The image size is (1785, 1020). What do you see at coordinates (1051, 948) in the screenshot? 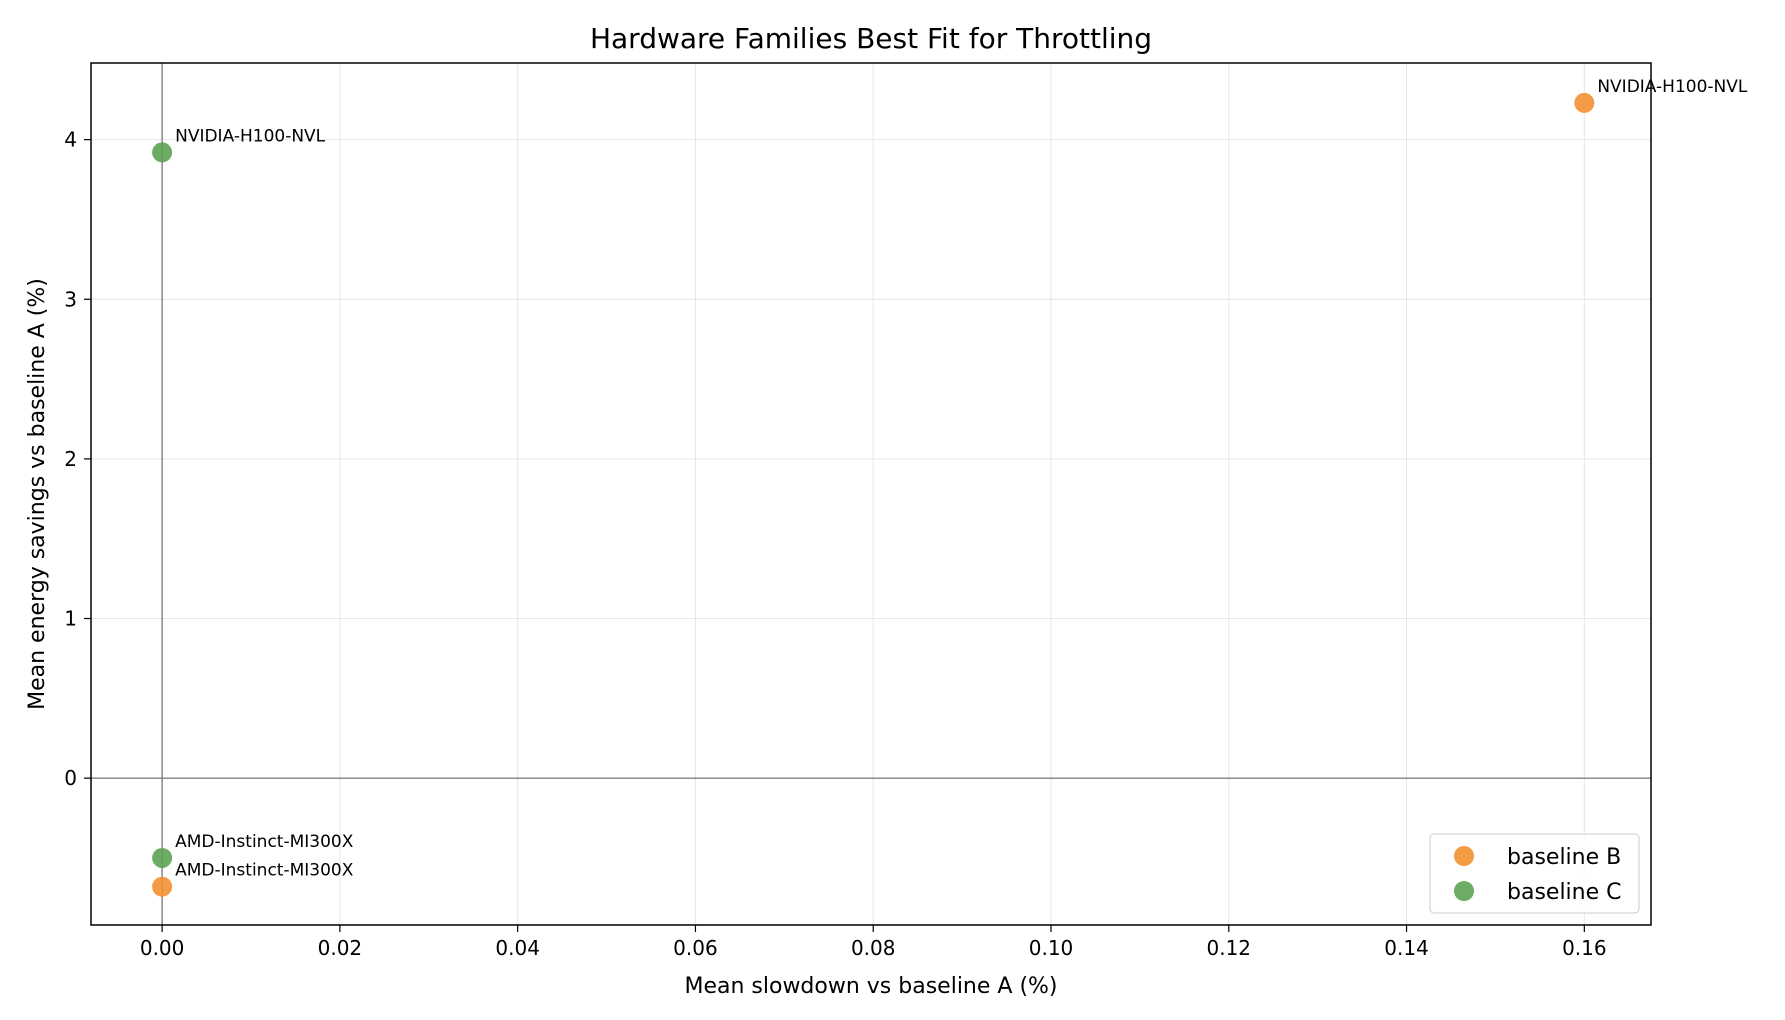
I see `x-tick-label: 0.10` at bounding box center [1051, 948].